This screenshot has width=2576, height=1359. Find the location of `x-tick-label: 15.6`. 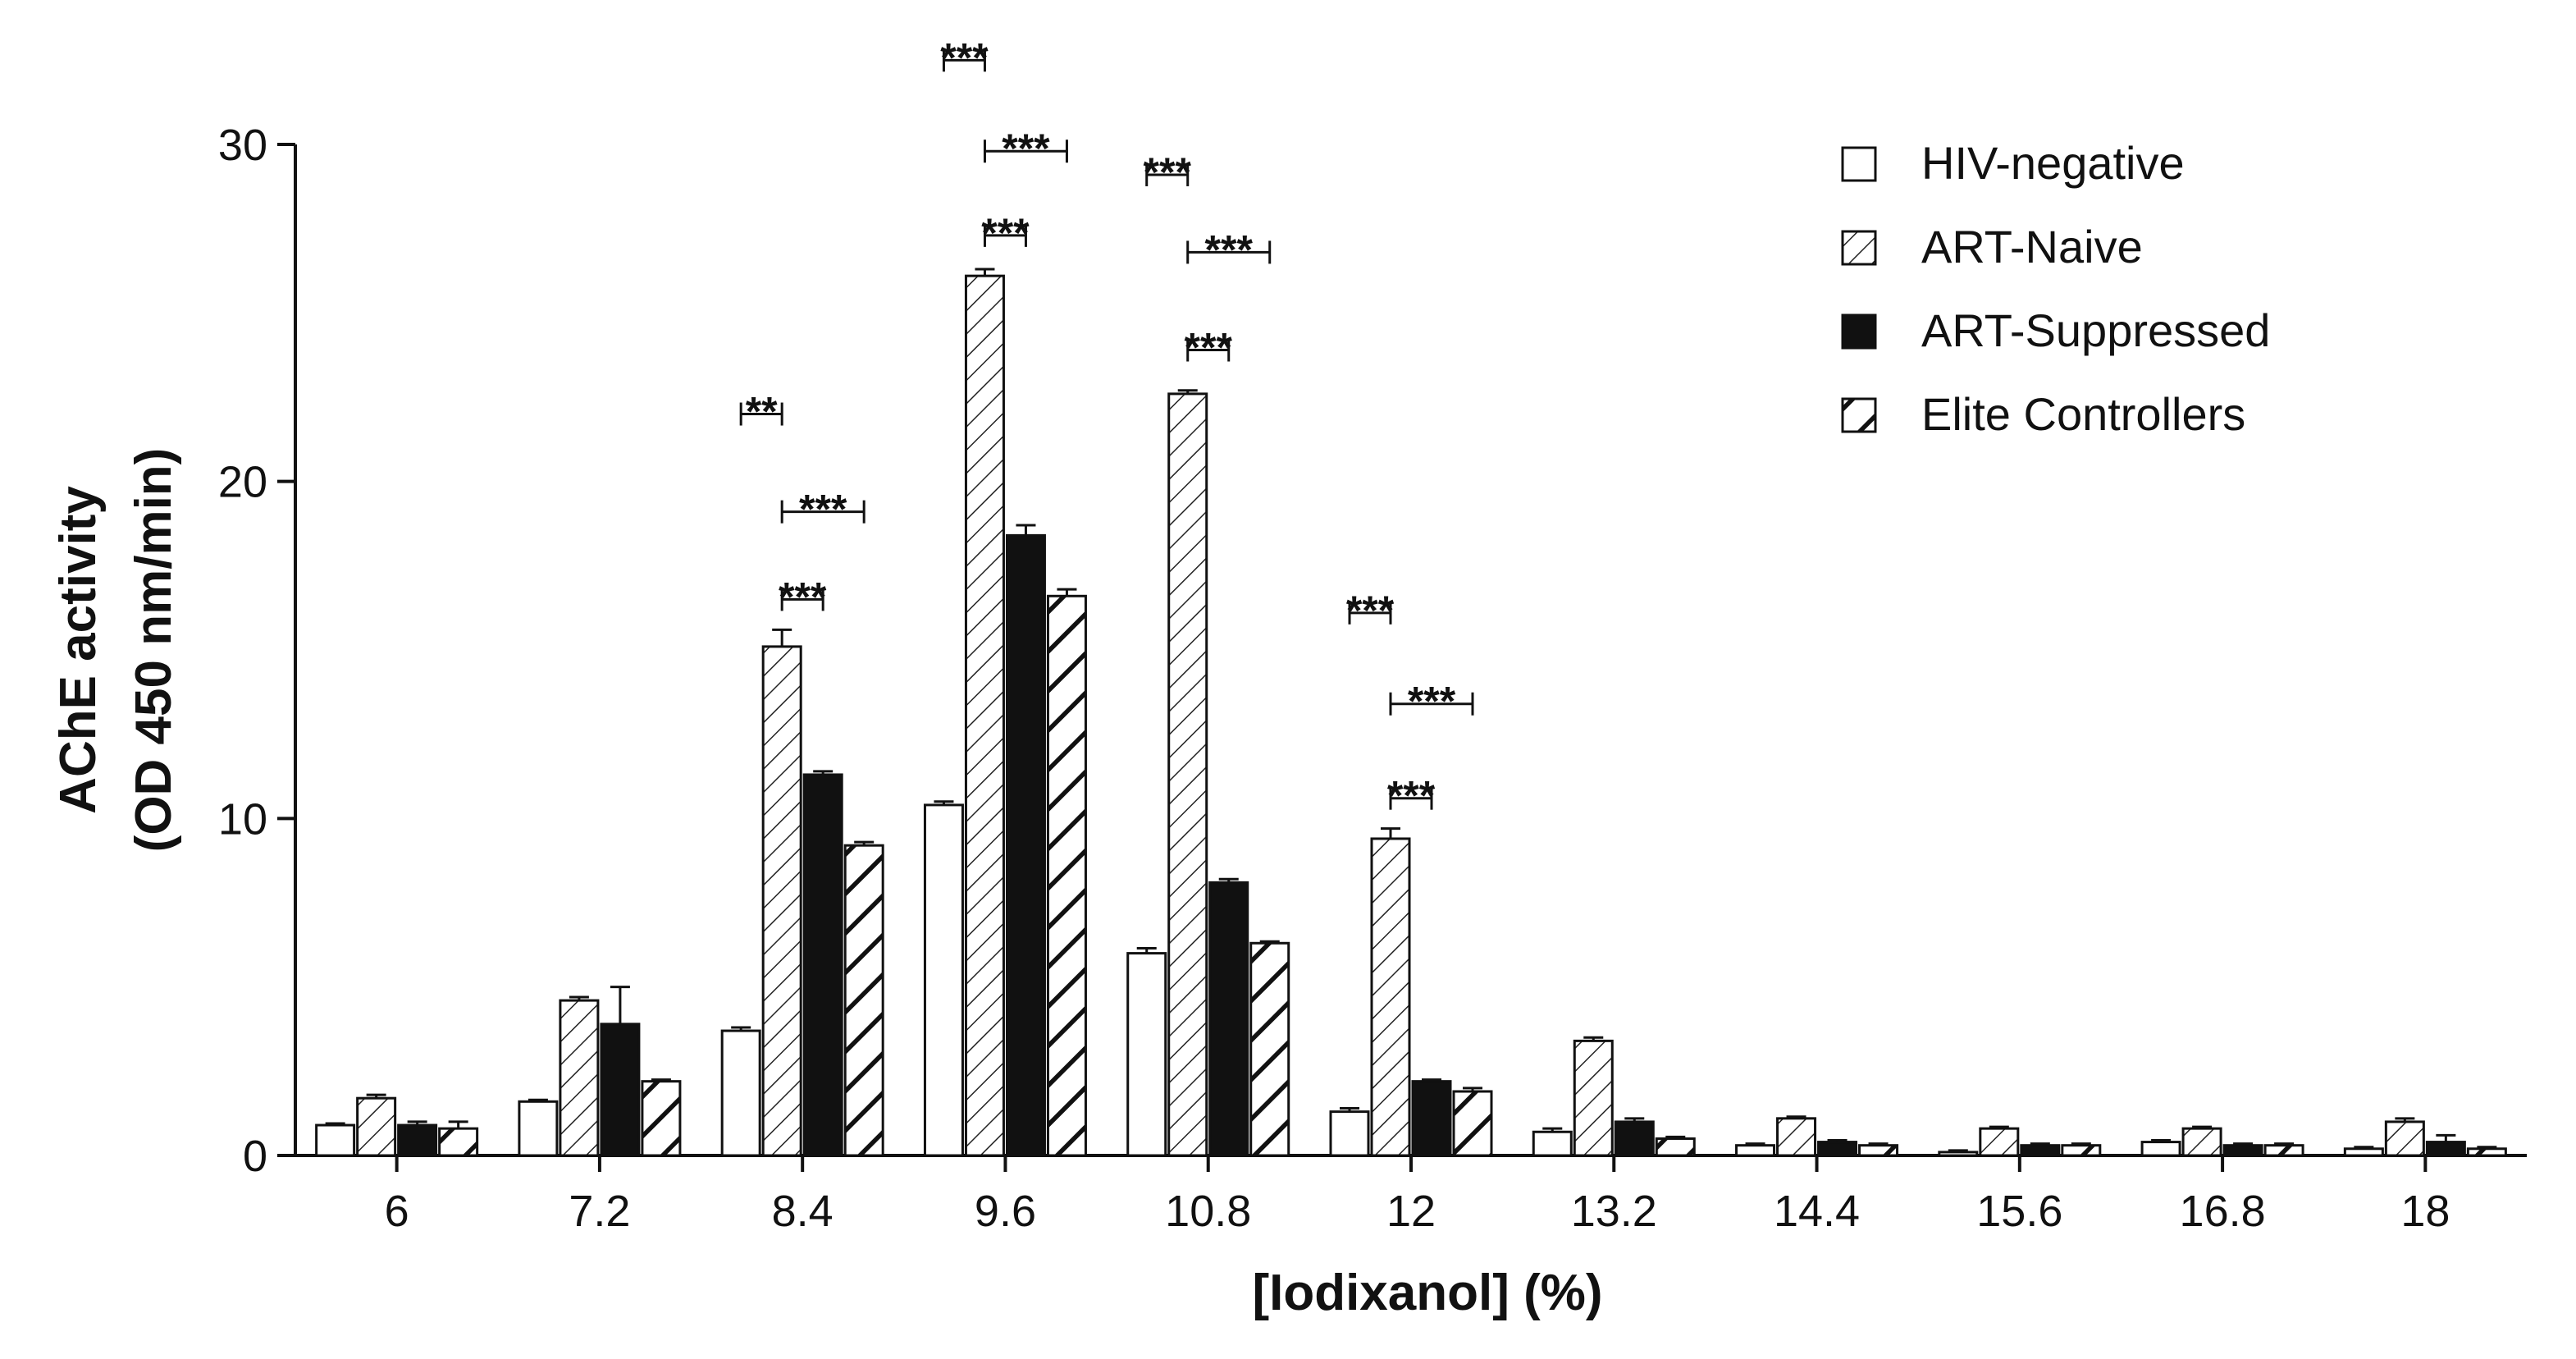

x-tick-label: 15.6 is located at coordinates (2019, 1211).